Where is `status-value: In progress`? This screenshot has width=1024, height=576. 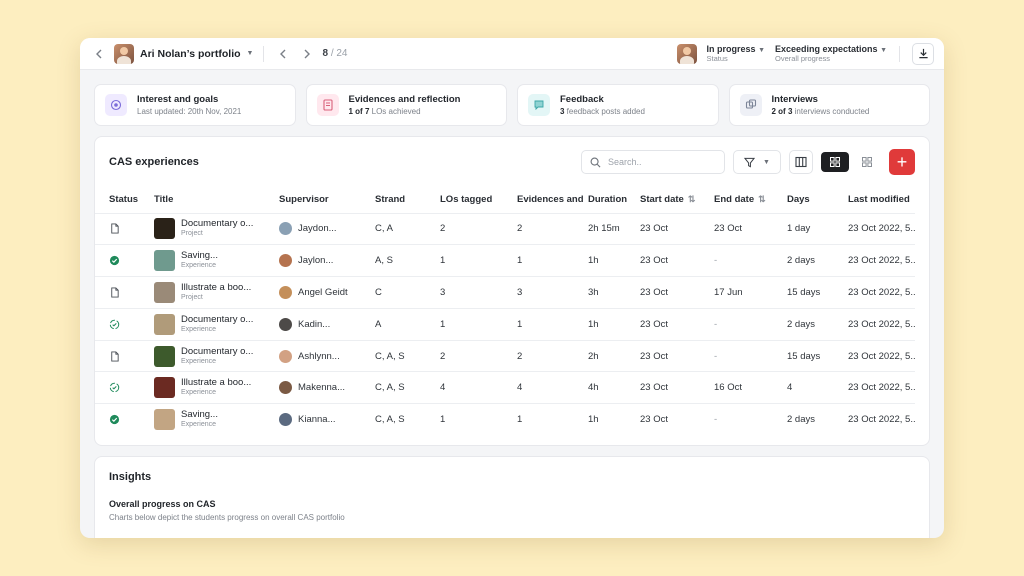
status-value: In progress is located at coordinates (731, 48).